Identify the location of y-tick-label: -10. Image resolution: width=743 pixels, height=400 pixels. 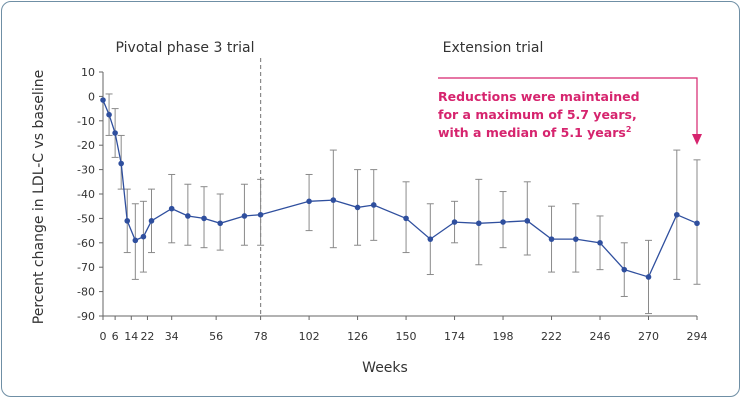
(86, 121).